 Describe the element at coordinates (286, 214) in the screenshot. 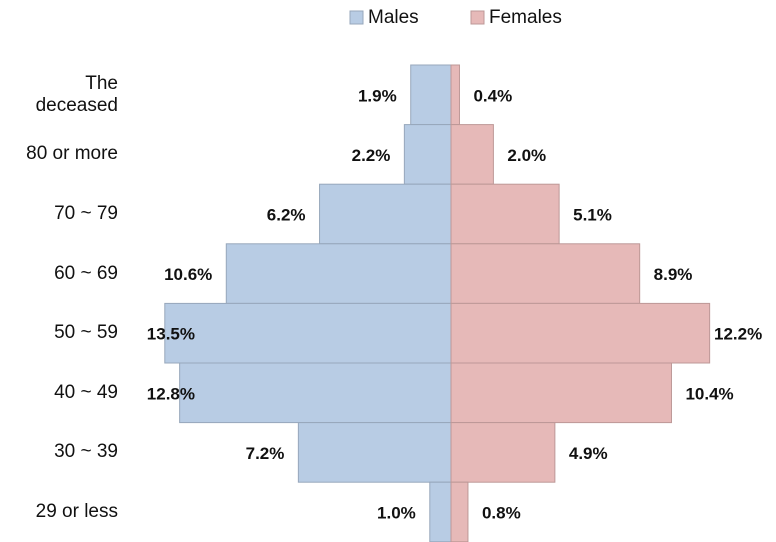

I see `value-label: 6.2%` at that location.